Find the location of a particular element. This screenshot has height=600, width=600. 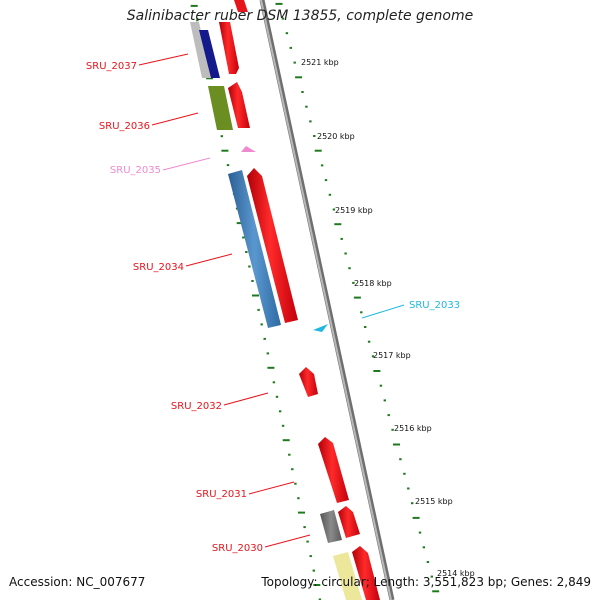

scale-label-2519: 2519 kbp is located at coordinates (354, 210).